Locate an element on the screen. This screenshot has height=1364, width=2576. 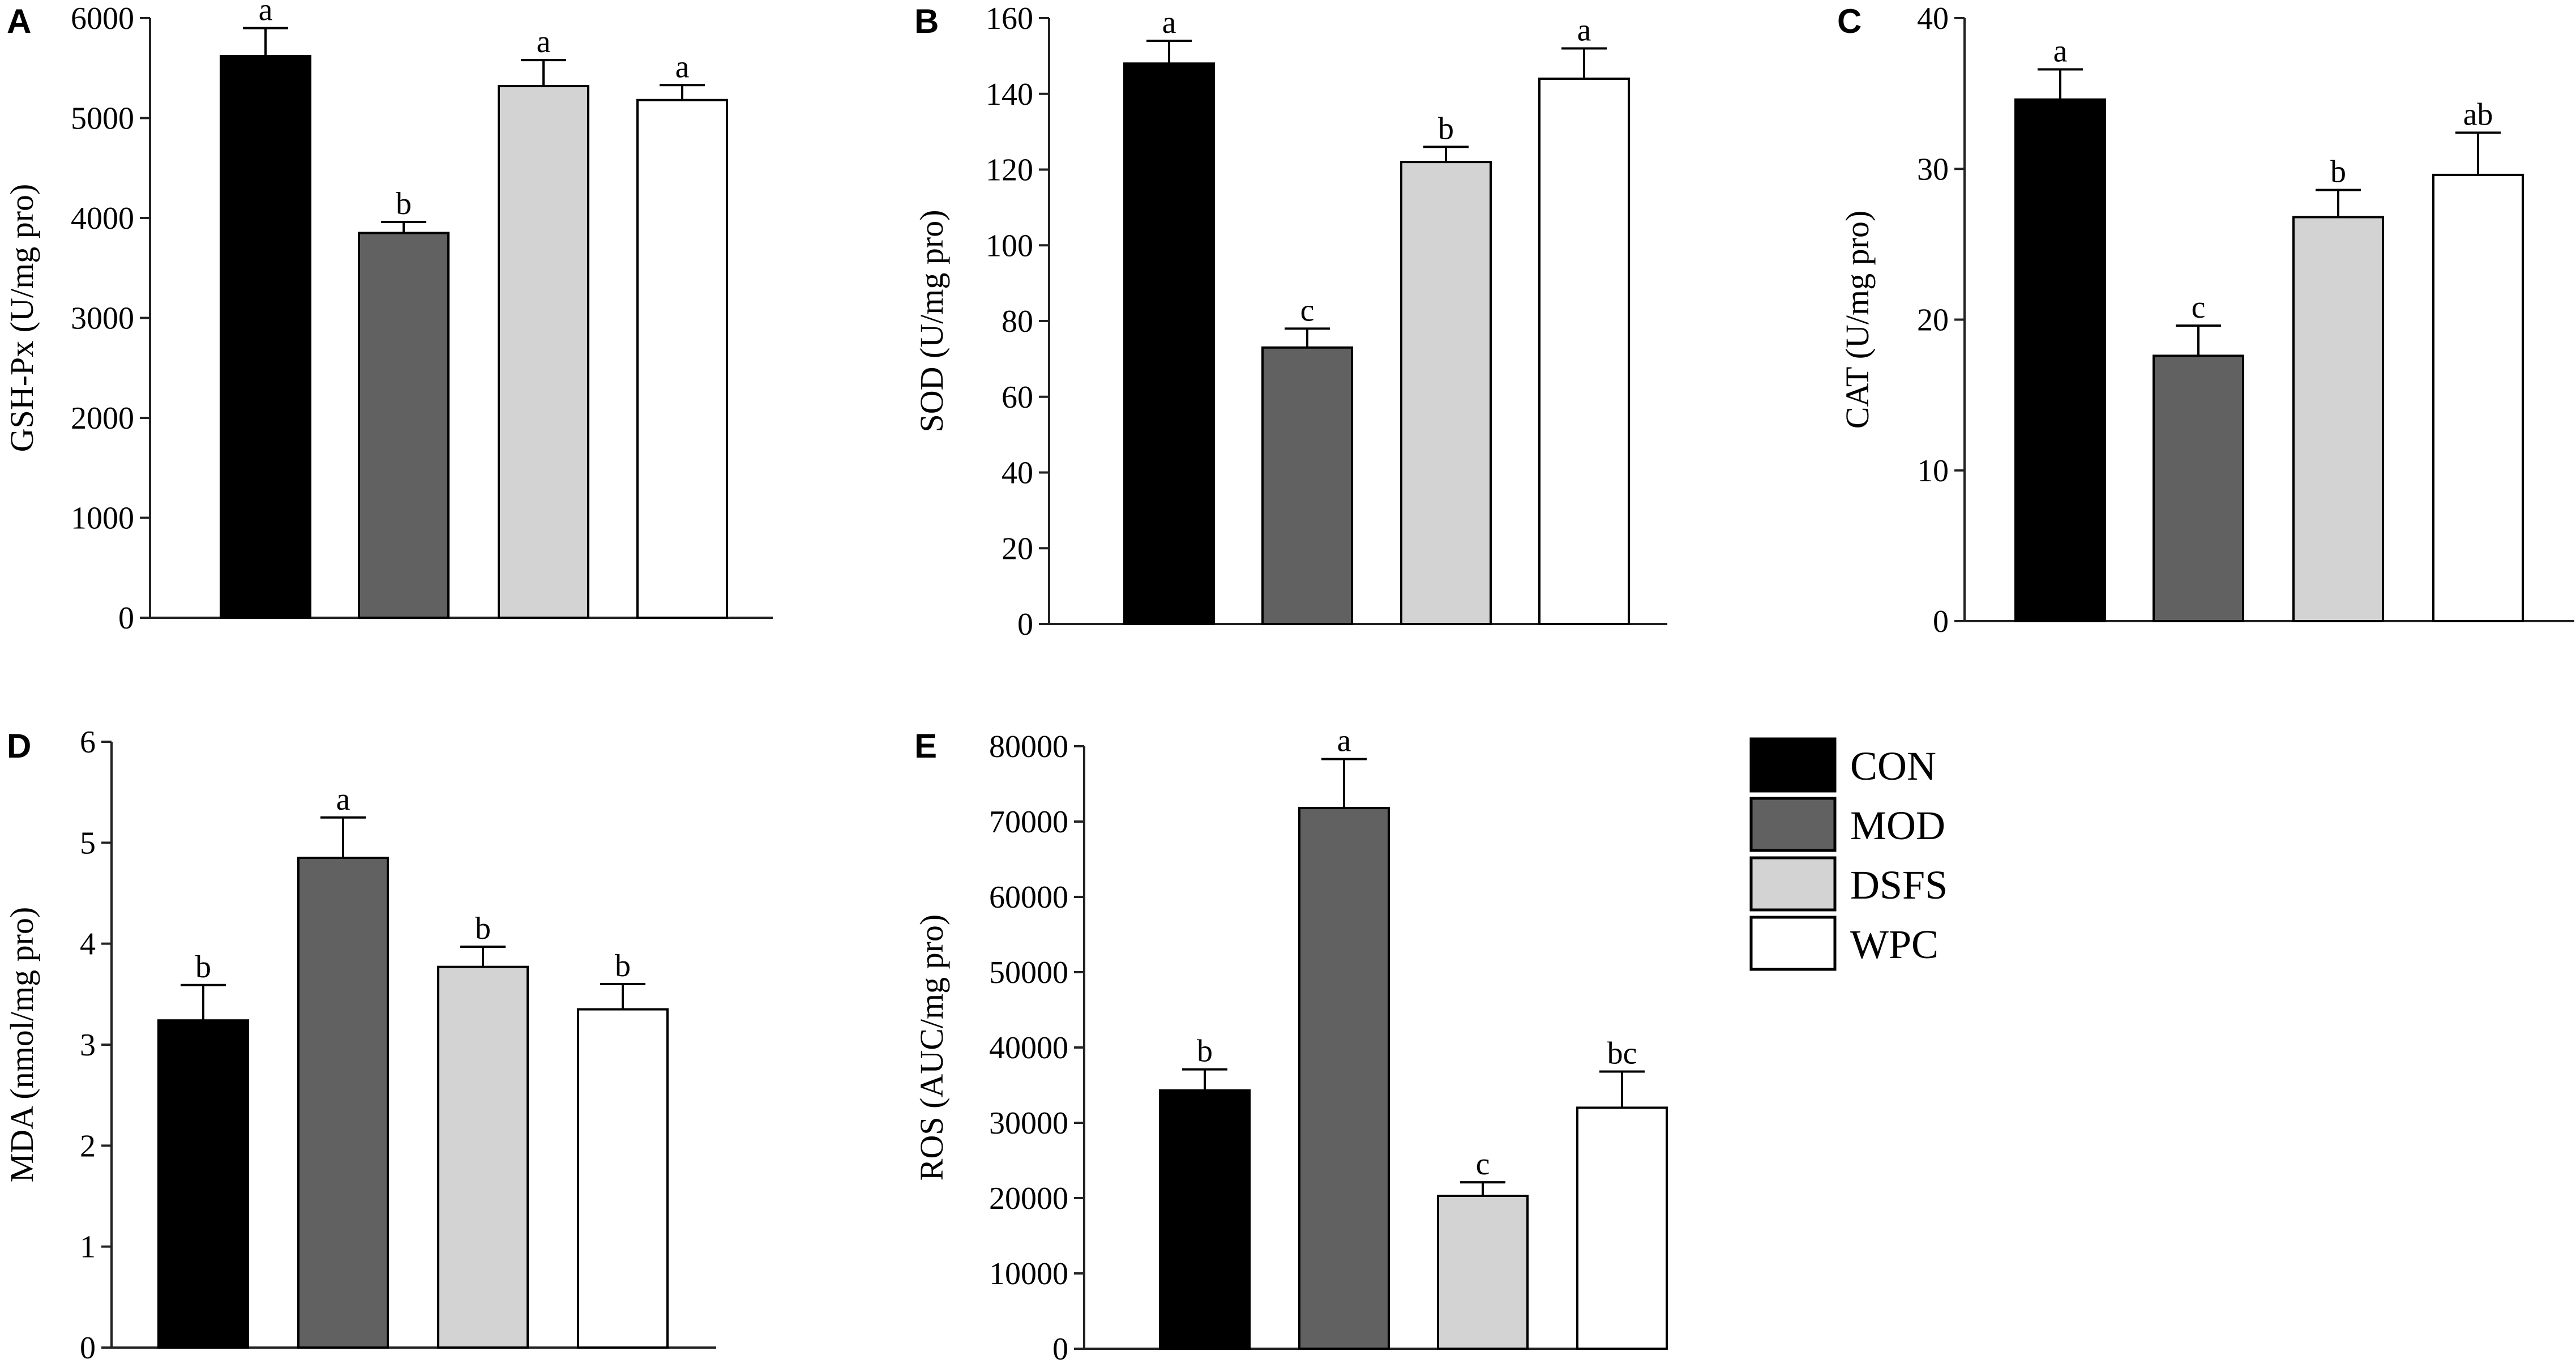
y-tick-label: 1 is located at coordinates (88, 1247).